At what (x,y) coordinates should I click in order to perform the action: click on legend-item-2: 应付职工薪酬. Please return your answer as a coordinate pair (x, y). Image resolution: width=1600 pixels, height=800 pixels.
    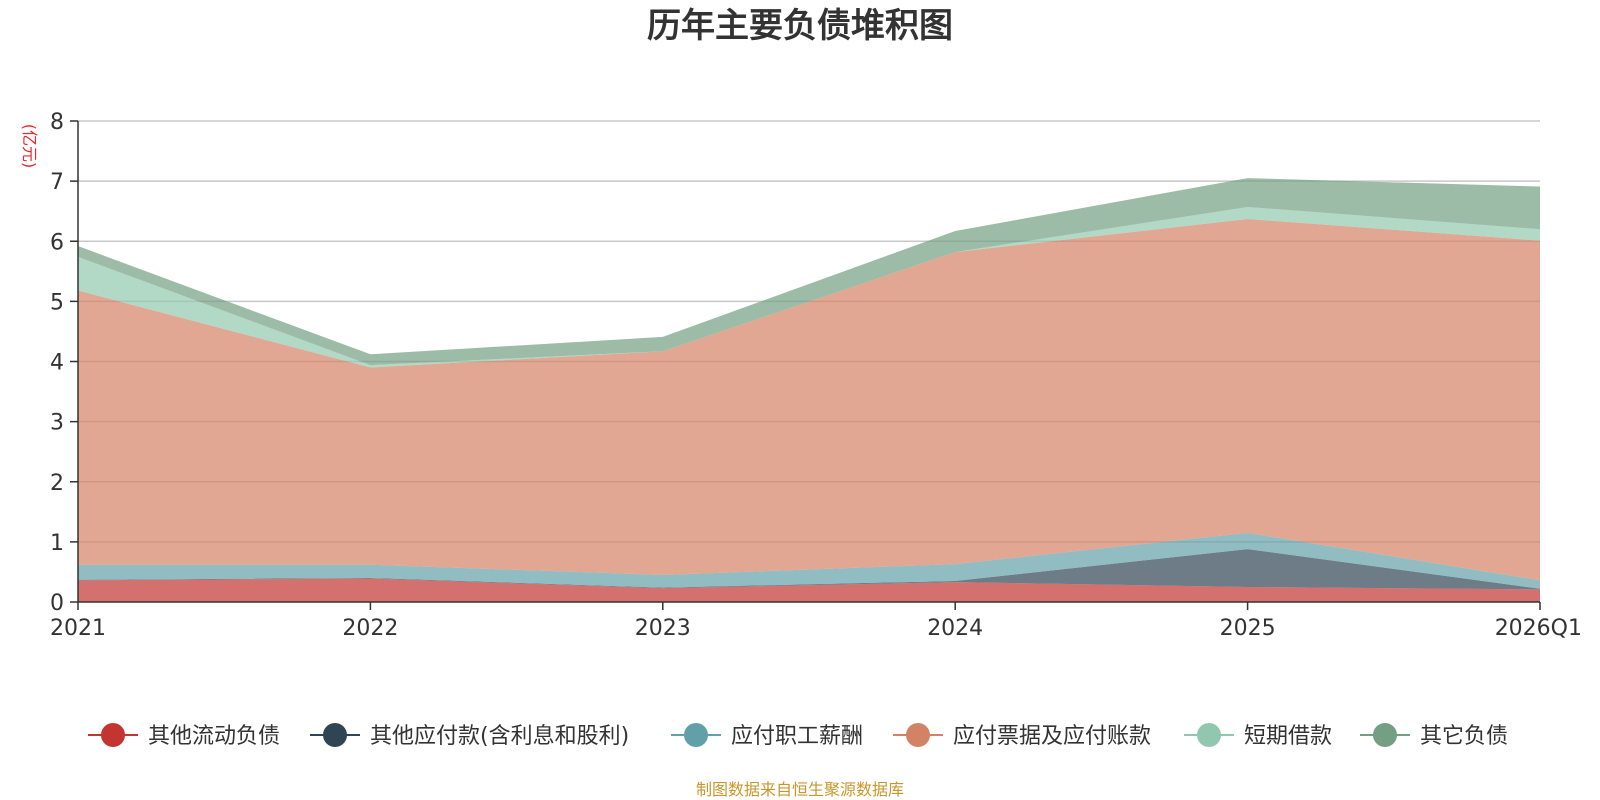
    Looking at the image, I should click on (767, 736).